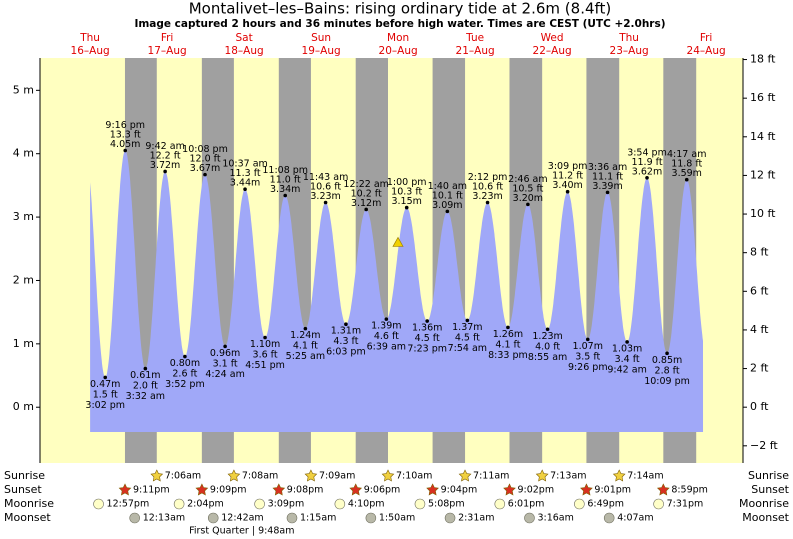 This screenshot has height=539, width=793. I want to click on tide-label: 3.20m, so click(528, 198).